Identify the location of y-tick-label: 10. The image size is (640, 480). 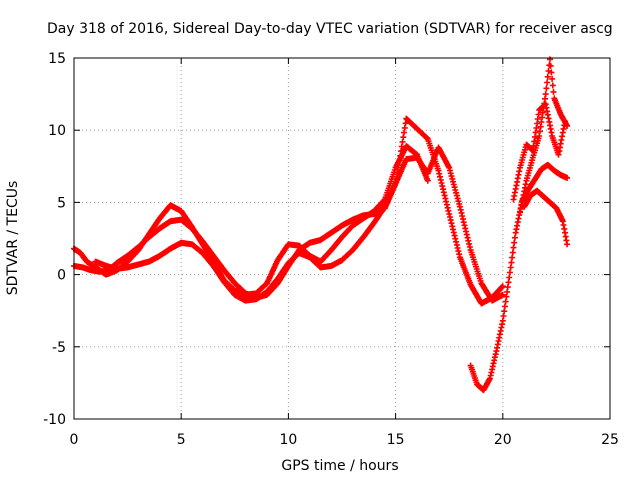
(57, 131).